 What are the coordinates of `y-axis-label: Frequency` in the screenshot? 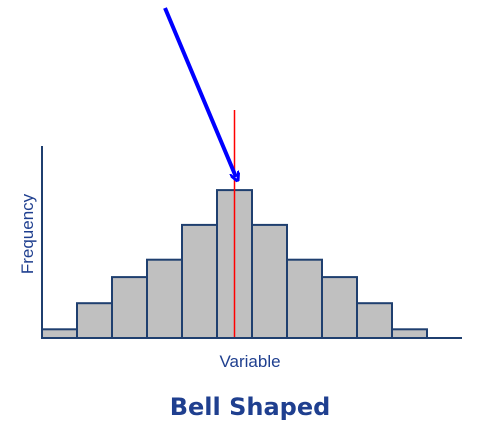 It's located at (27, 234).